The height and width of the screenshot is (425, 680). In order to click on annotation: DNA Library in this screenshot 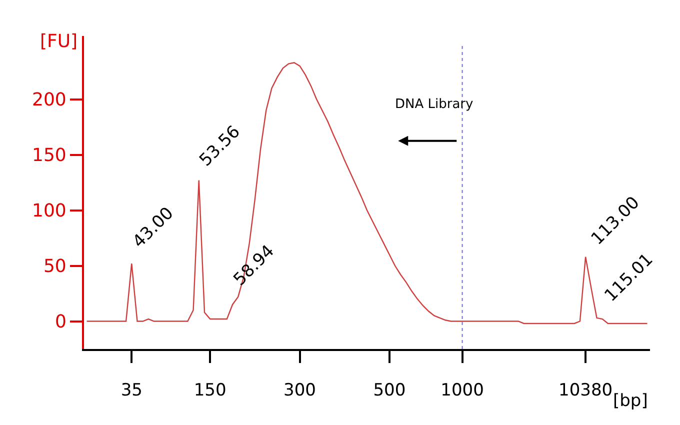, I will do `click(434, 104)`.